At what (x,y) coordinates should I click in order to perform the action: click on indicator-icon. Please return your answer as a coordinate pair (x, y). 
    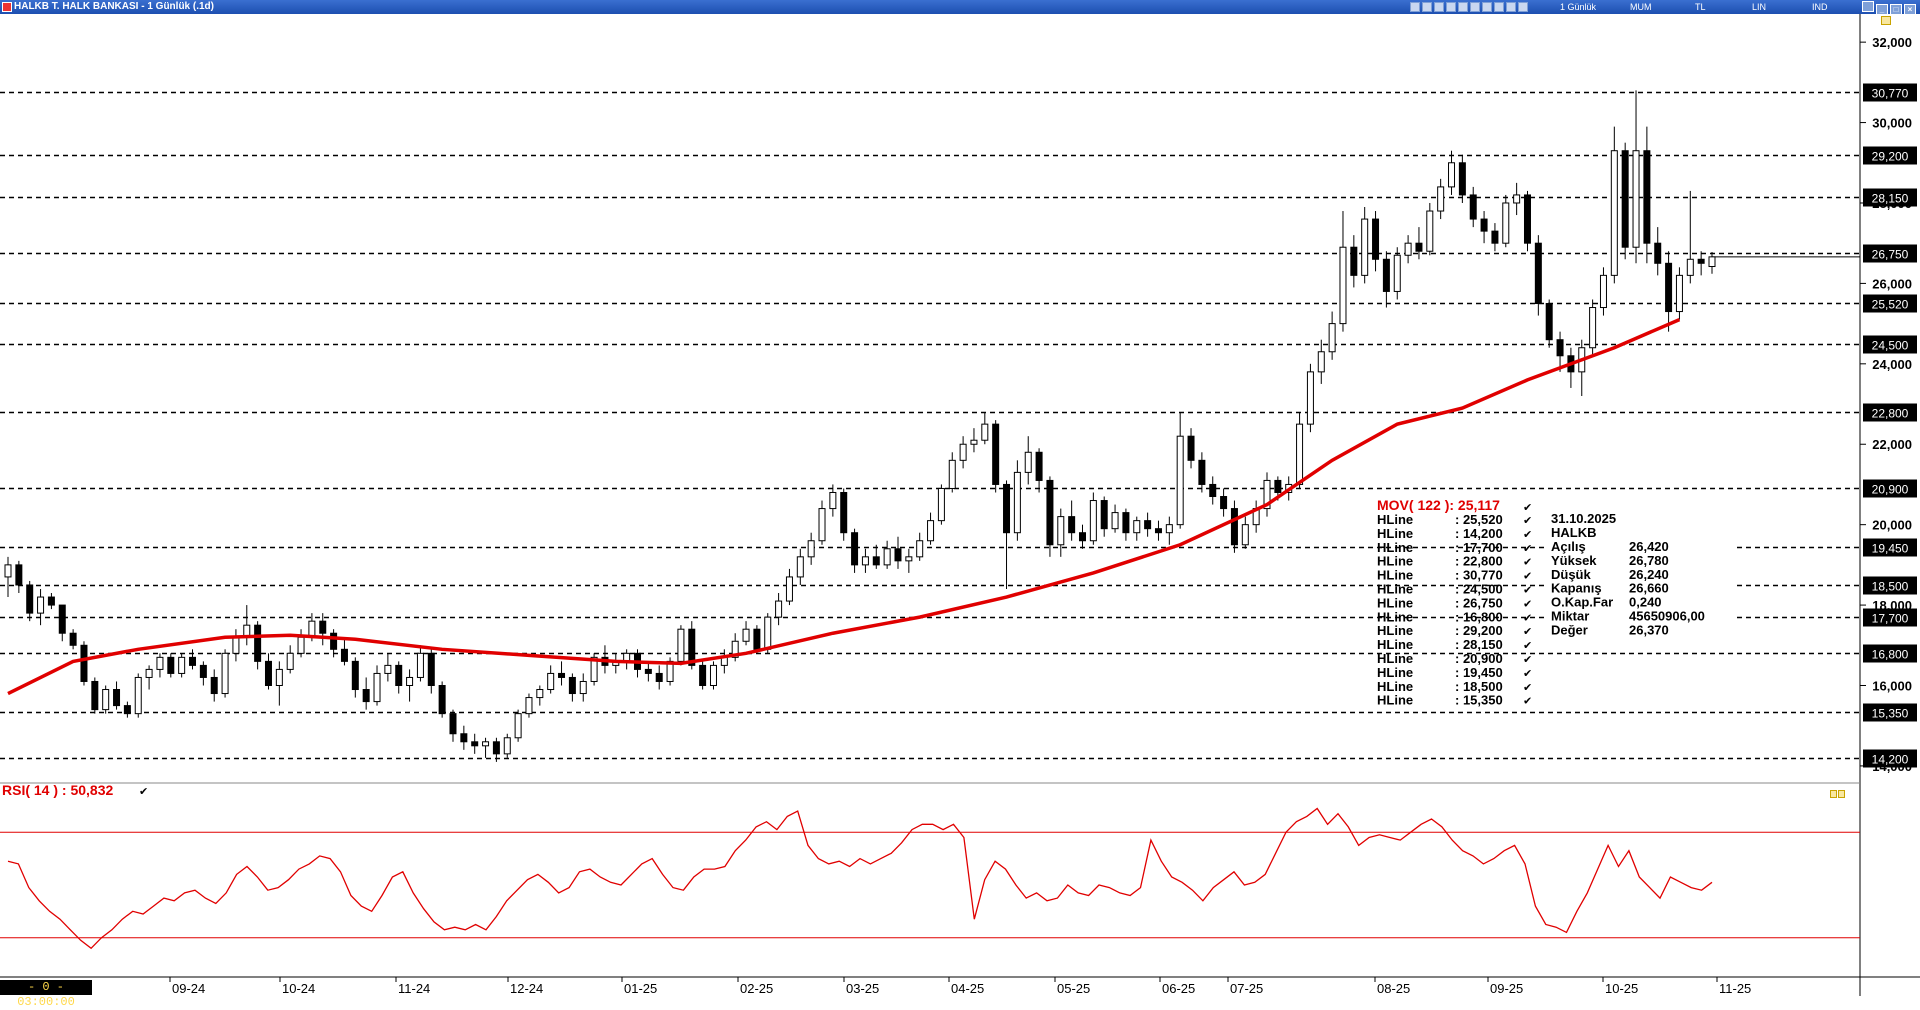
    Looking at the image, I should click on (1463, 7).